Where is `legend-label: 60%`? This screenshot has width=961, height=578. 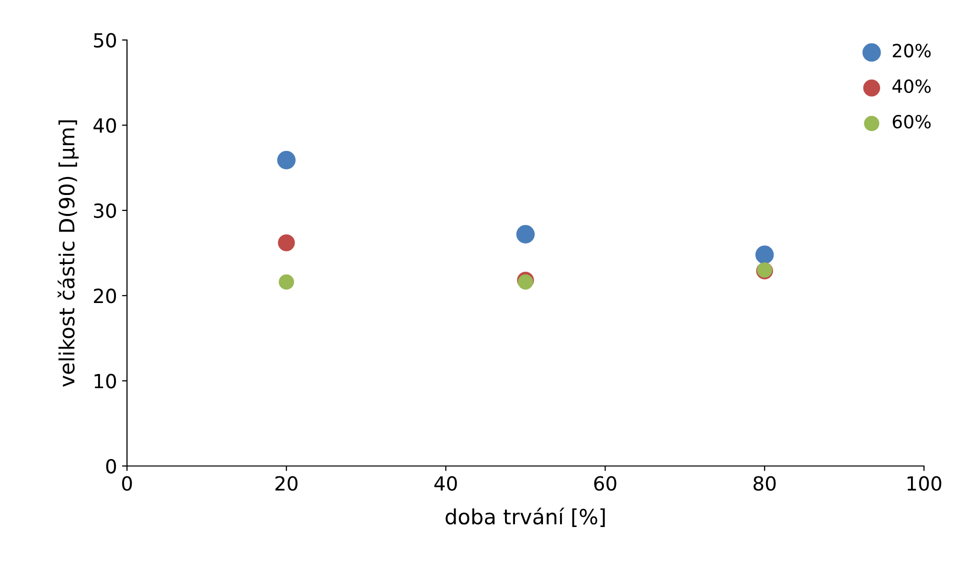
legend-label: 60% is located at coordinates (911, 121).